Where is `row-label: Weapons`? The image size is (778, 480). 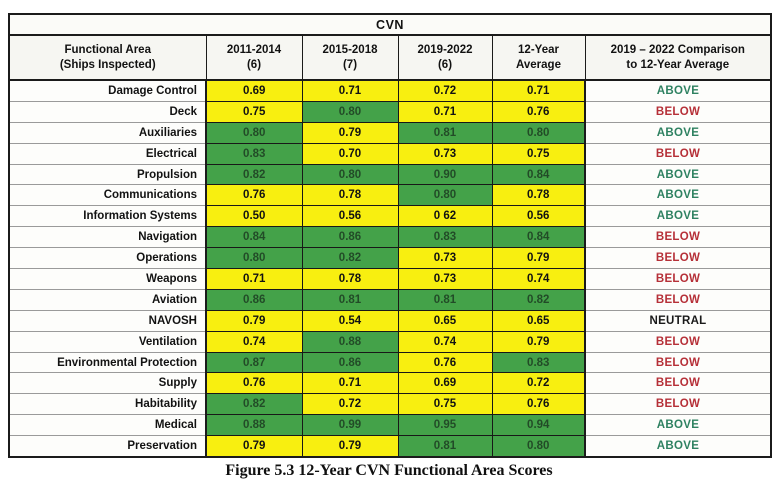
row-label: Weapons is located at coordinates (108, 279).